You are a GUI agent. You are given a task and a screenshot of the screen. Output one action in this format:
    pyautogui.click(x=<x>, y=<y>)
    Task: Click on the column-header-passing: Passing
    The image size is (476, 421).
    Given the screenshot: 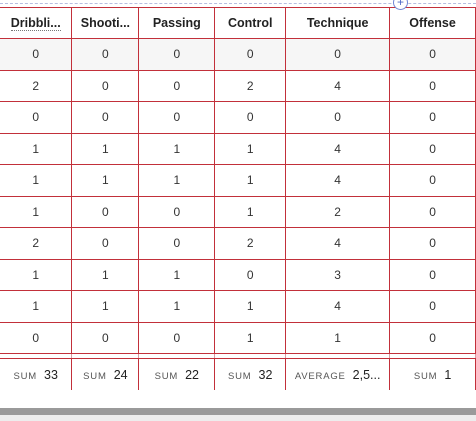 What is the action you would take?
    pyautogui.click(x=177, y=23)
    